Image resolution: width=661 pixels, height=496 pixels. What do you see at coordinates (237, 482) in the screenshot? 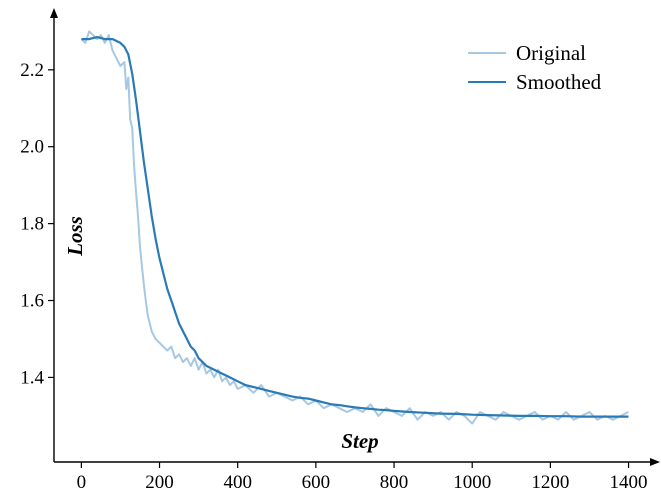
I see `x-tick-label: 400` at bounding box center [237, 482].